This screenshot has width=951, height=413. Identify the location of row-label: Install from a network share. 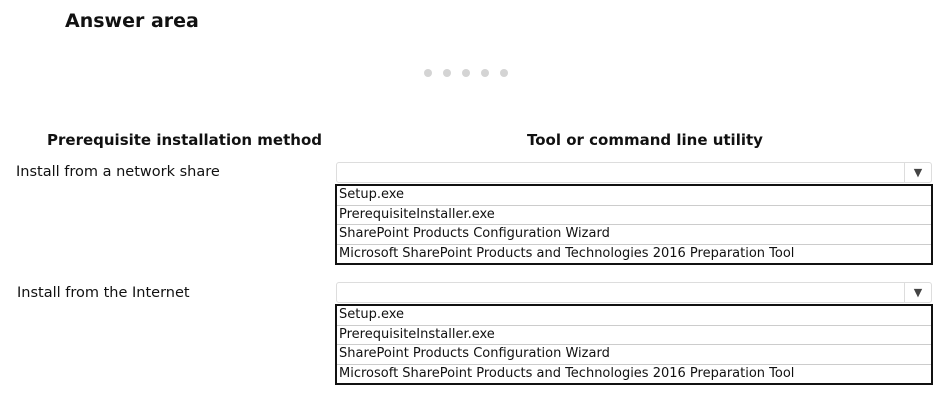
(118, 172).